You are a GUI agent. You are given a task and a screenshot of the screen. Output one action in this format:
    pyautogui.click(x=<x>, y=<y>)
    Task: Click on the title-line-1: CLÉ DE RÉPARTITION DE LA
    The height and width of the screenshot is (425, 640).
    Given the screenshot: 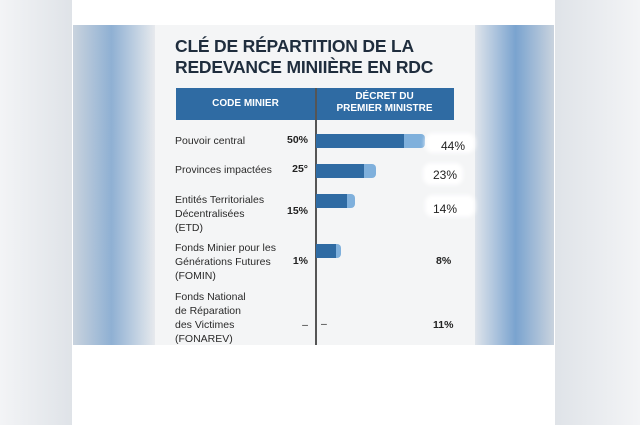 What is the action you would take?
    pyautogui.click(x=294, y=46)
    